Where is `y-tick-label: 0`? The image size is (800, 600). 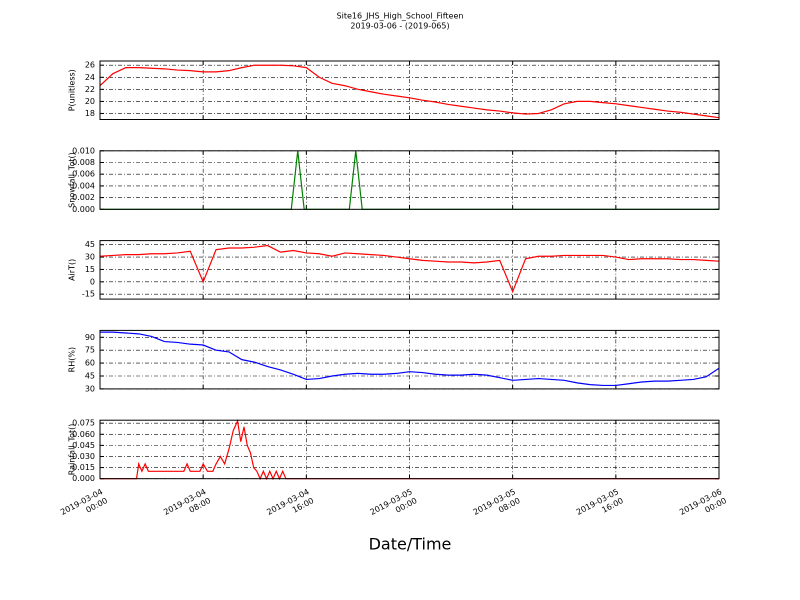 y-tick-label: 0 is located at coordinates (92, 281).